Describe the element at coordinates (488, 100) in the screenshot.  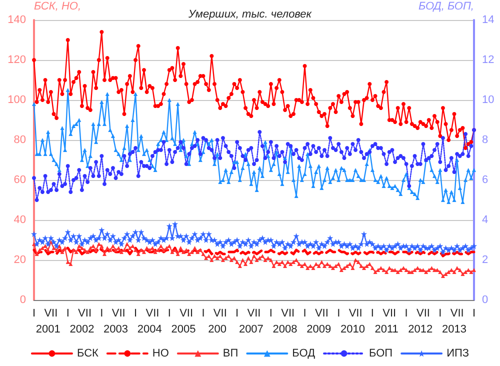
I see `y2-tick-label: 10` at that location.